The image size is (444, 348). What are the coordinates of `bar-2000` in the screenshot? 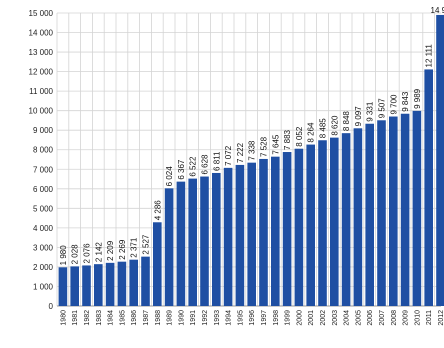 It's located at (299, 227).